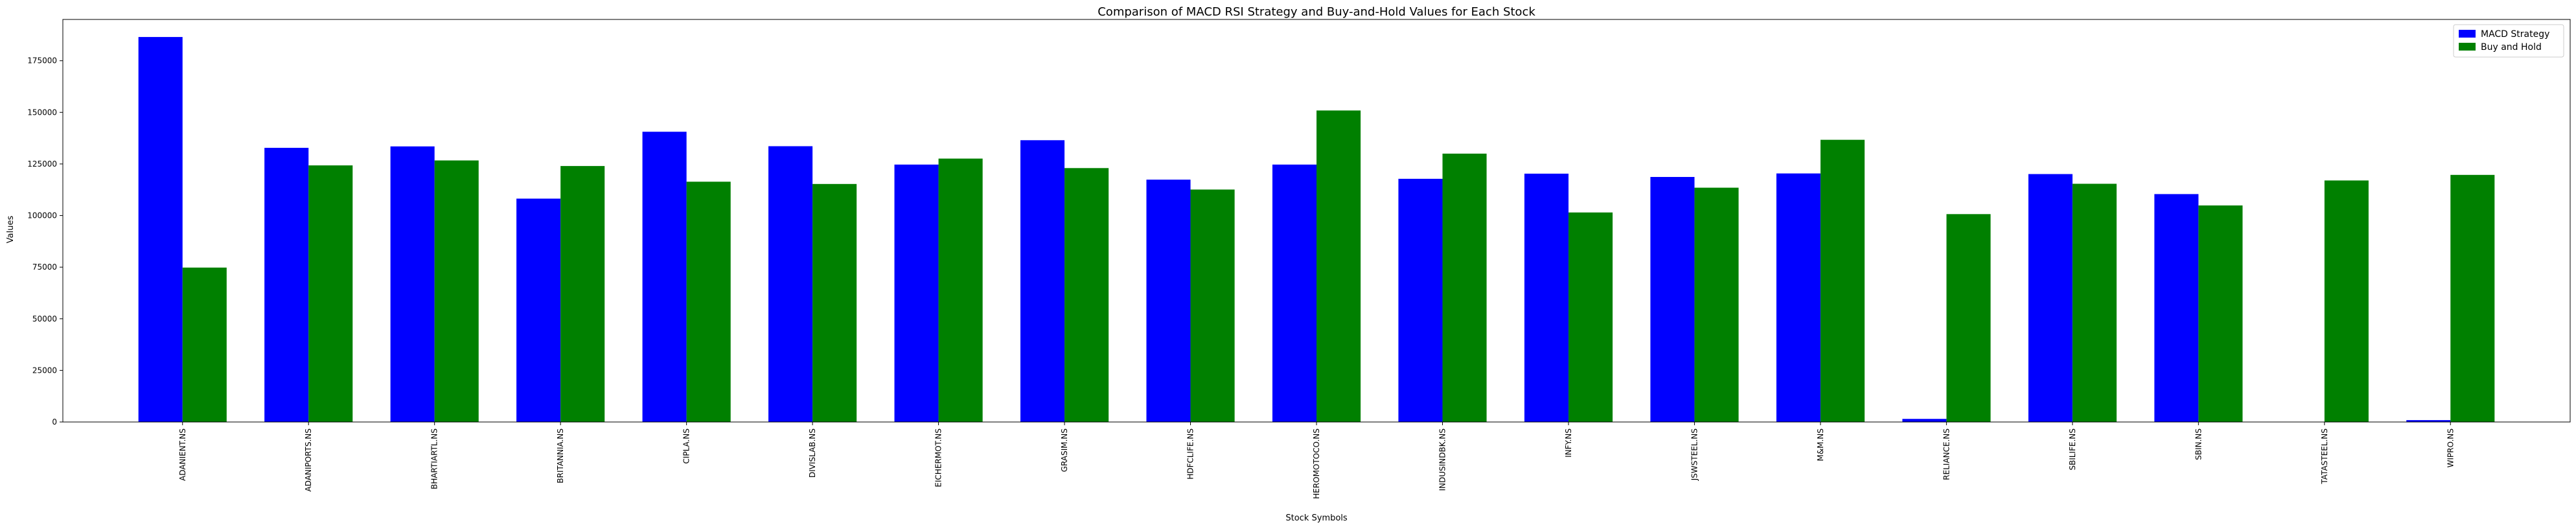 This screenshot has height=527, width=2576. What do you see at coordinates (1820, 444) in the screenshot?
I see `x-tick-label-13: M&M.NS` at bounding box center [1820, 444].